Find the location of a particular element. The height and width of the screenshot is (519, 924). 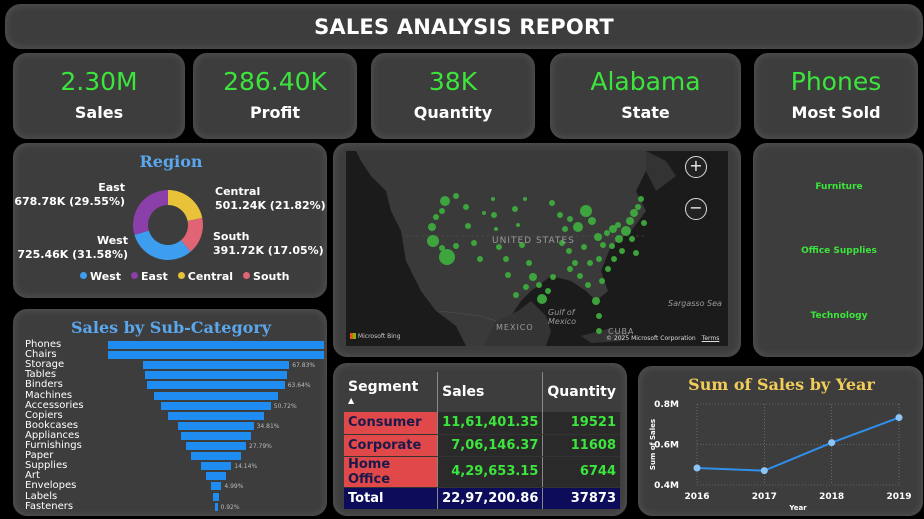

donut-slice-south is located at coordinates (191, 235).